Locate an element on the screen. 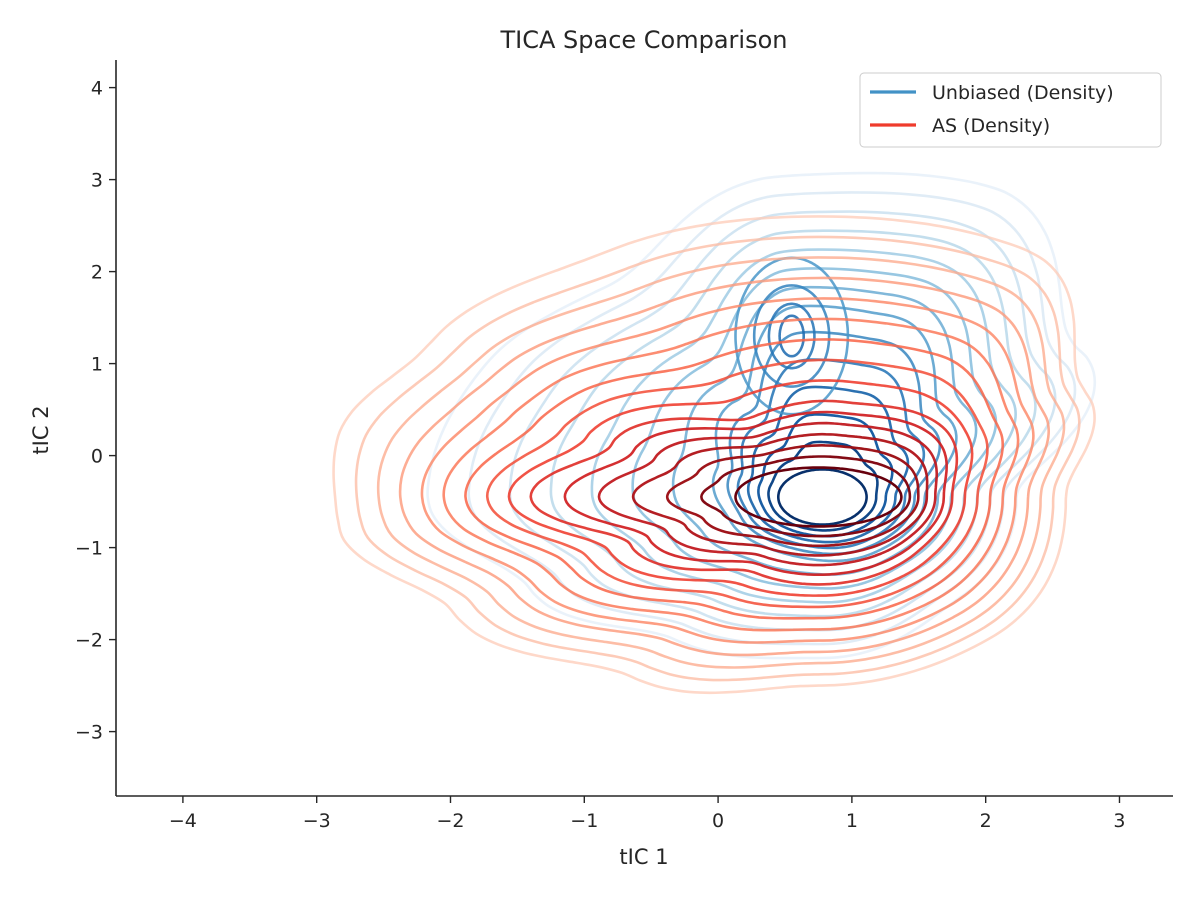  y-tick-label: 4 is located at coordinates (97, 89).